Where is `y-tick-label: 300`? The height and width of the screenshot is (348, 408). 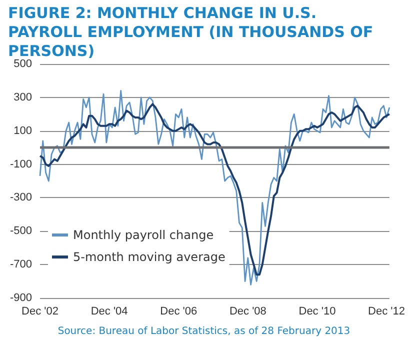 y-tick-label: 300 is located at coordinates (23, 97).